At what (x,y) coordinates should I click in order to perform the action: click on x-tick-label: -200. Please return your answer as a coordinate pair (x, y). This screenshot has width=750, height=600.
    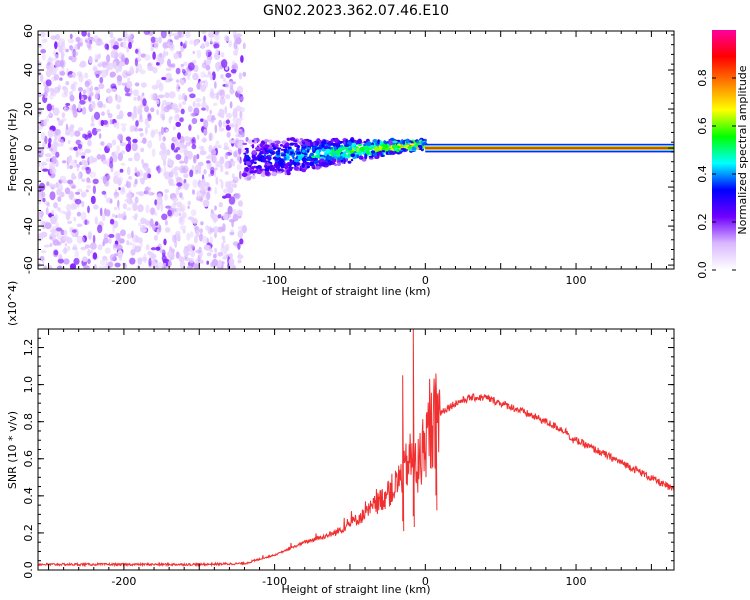
    Looking at the image, I should click on (123, 280).